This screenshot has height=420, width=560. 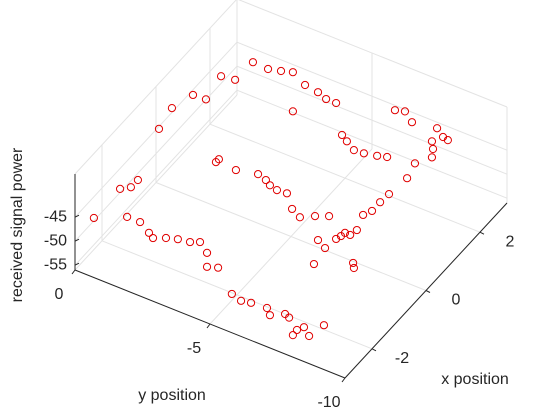 What do you see at coordinates (55, 240) in the screenshot?
I see `z-tick-label: -50` at bounding box center [55, 240].